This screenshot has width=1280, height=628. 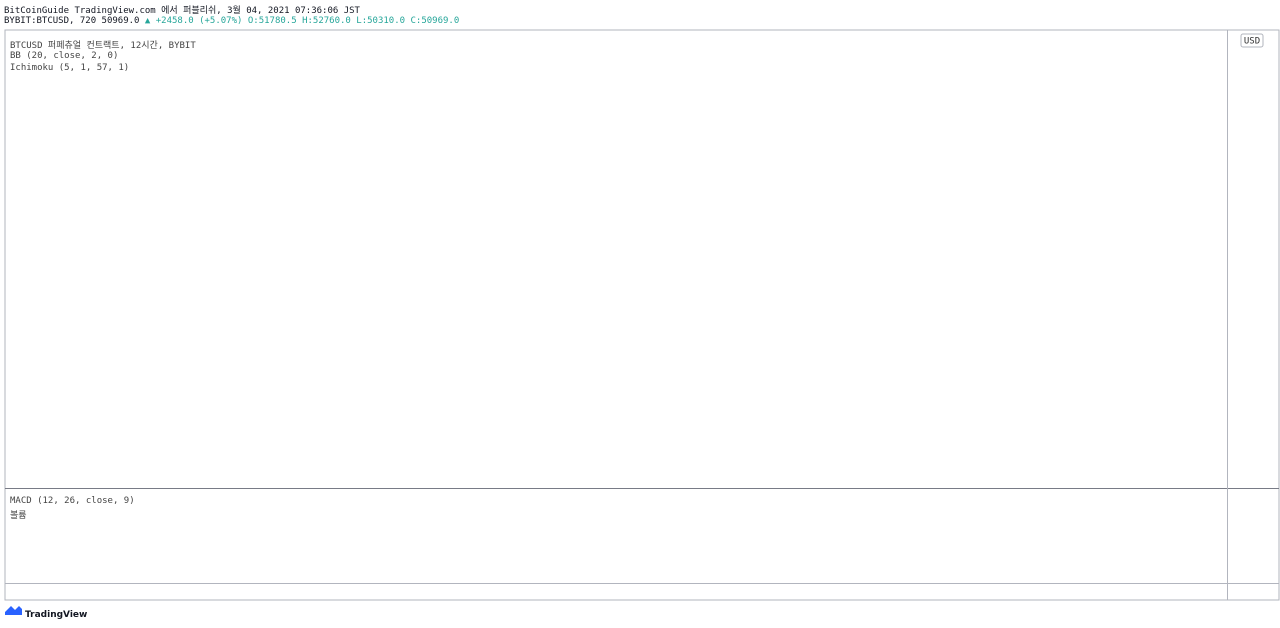 What do you see at coordinates (272, 21) in the screenshot?
I see `open: O:51780.5` at bounding box center [272, 21].